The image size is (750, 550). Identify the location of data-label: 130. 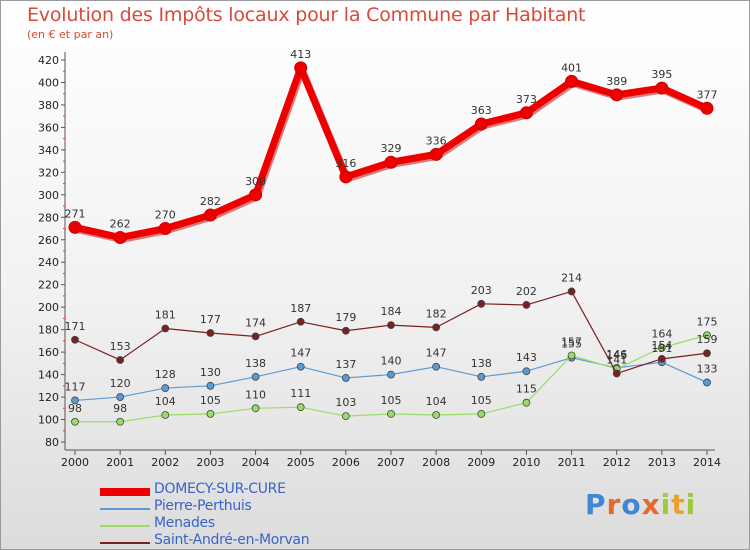
(210, 372).